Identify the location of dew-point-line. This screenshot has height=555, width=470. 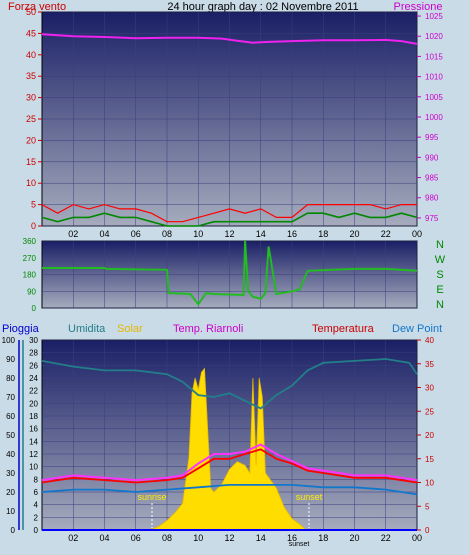
(229, 489).